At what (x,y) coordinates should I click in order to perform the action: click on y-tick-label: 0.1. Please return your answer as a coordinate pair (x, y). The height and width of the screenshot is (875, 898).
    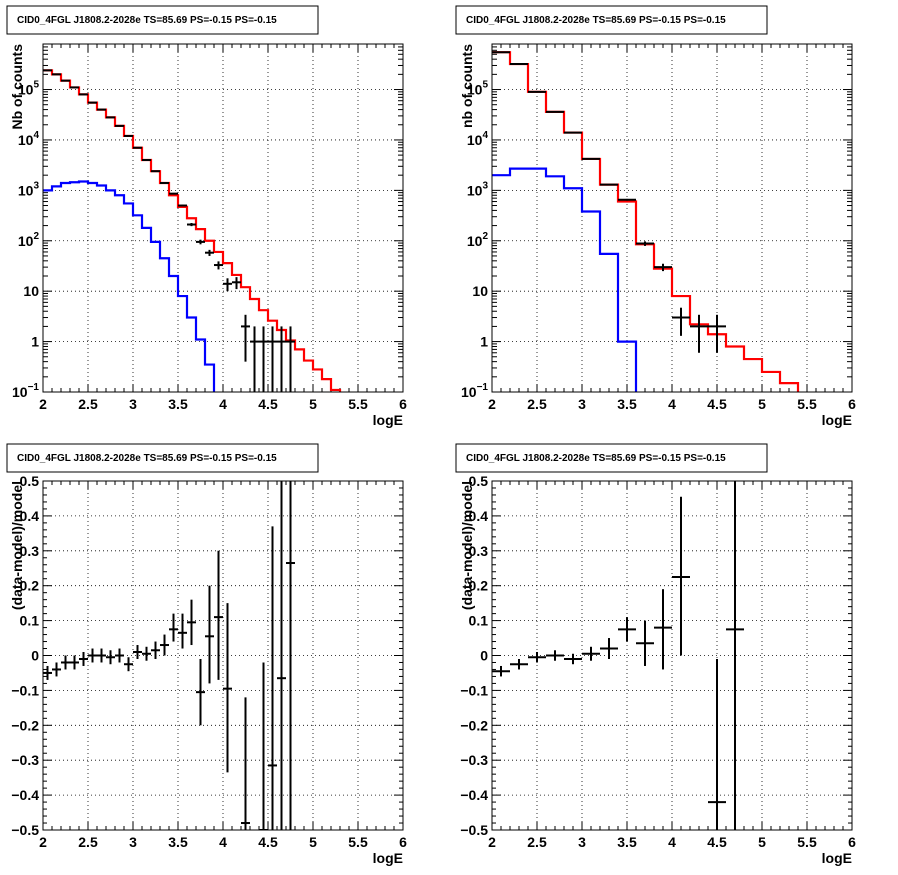
    Looking at the image, I should click on (30, 621).